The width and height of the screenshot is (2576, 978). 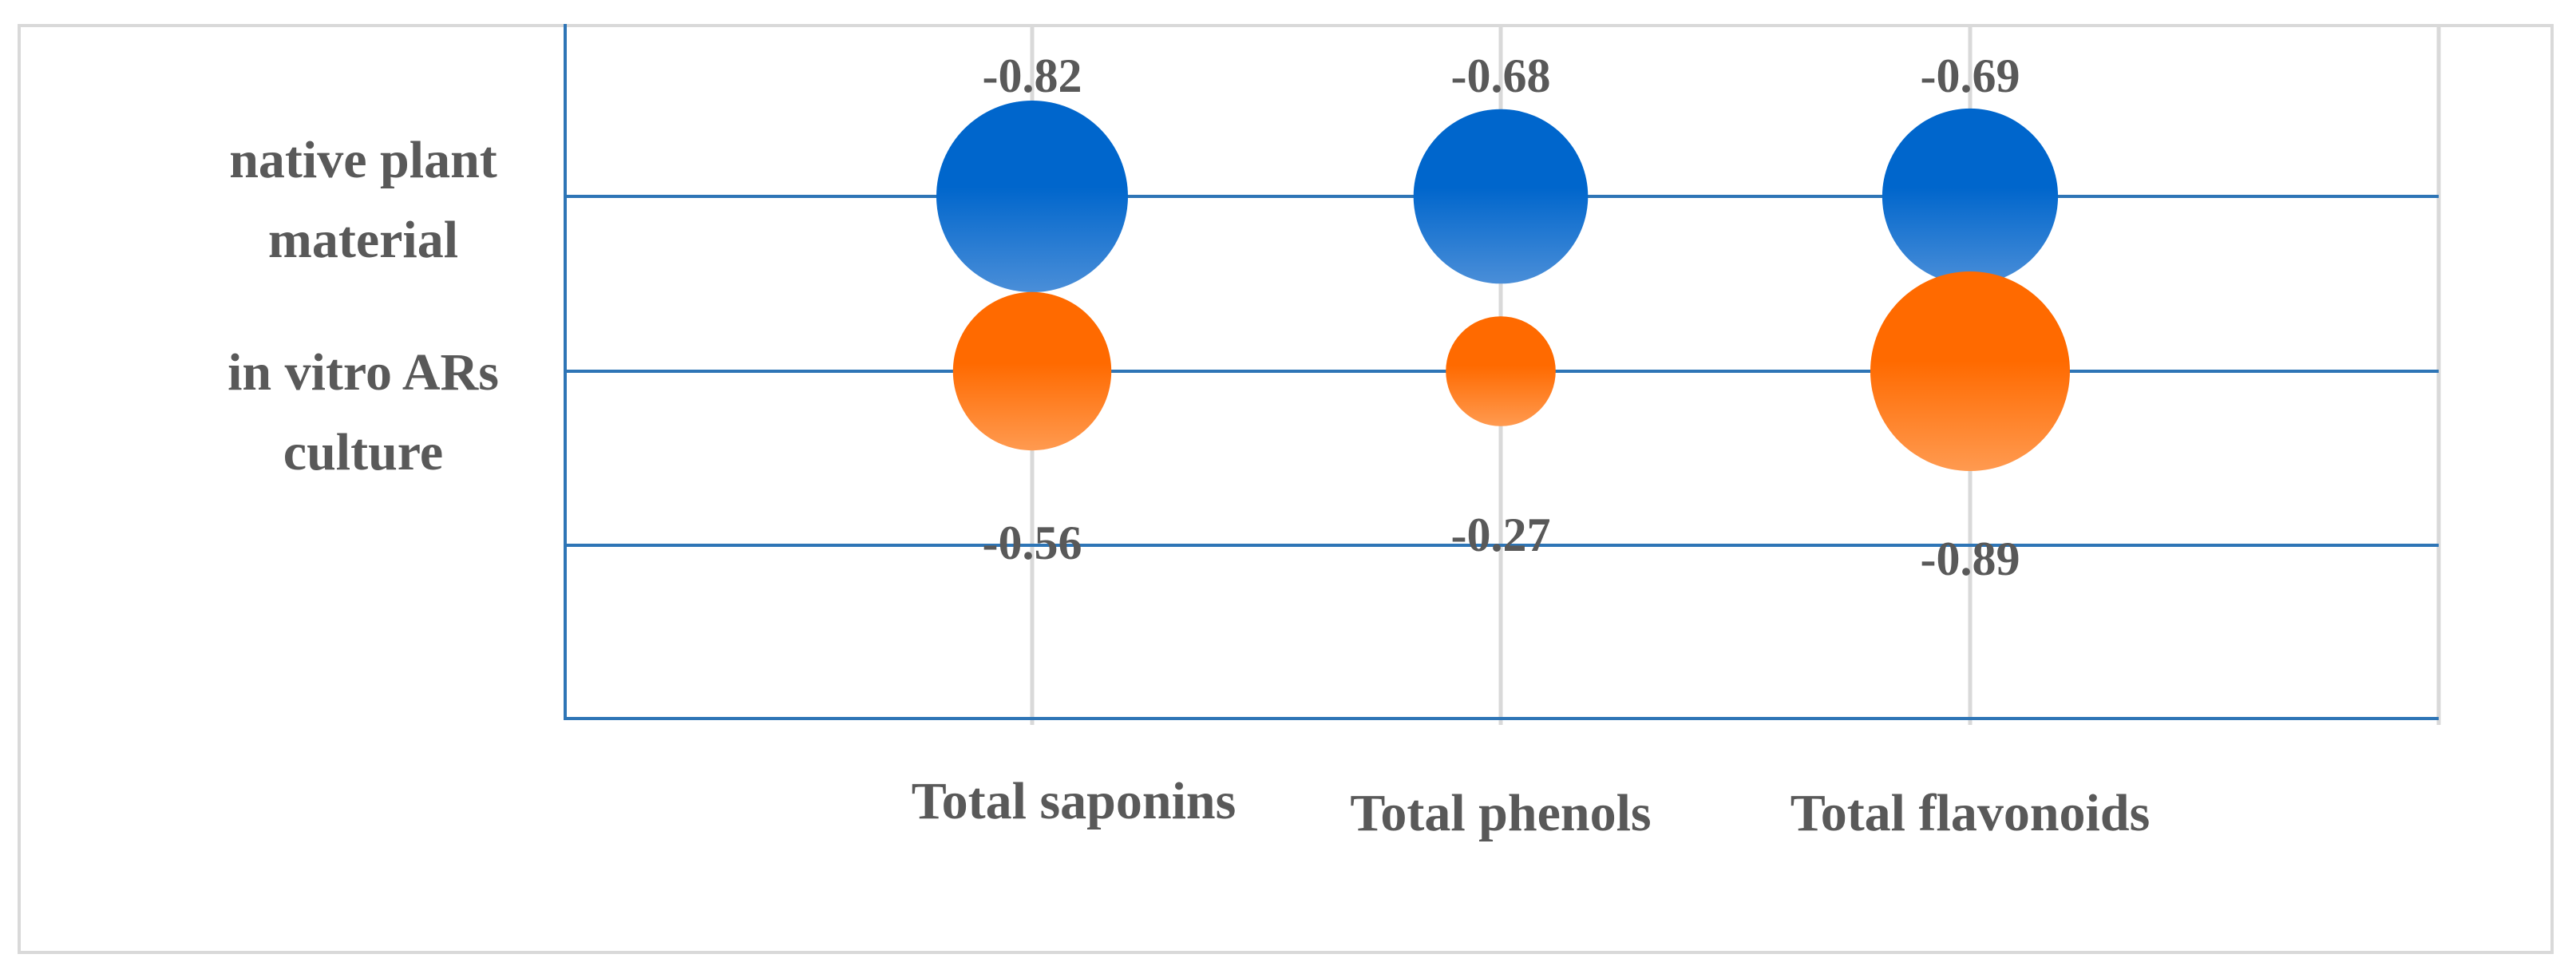 What do you see at coordinates (363, 160) in the screenshot?
I see `row-label: native plant` at bounding box center [363, 160].